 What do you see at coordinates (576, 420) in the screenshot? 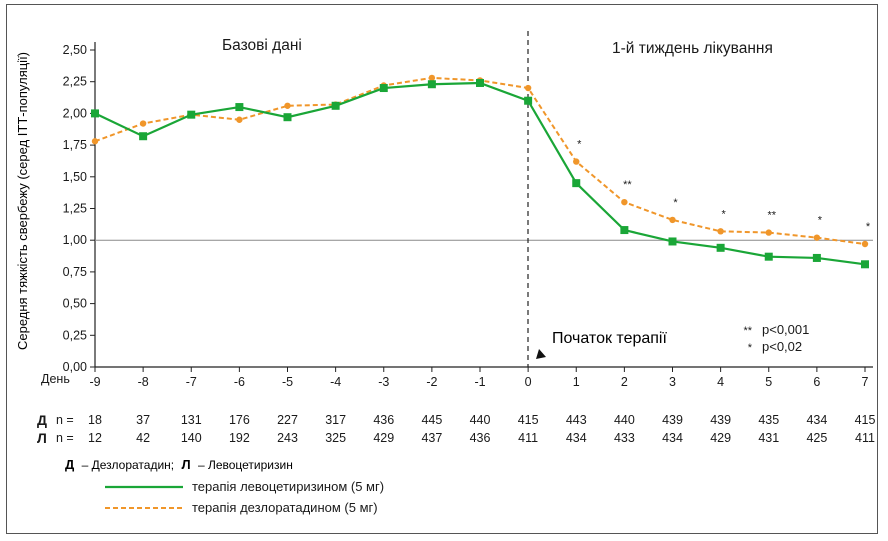
I see `n-row-desloratadine-value: 443` at bounding box center [576, 420].